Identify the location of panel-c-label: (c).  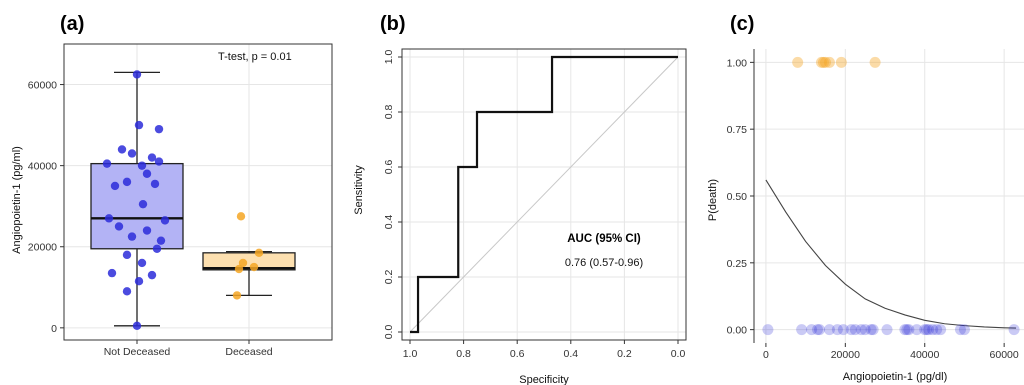
(742, 24).